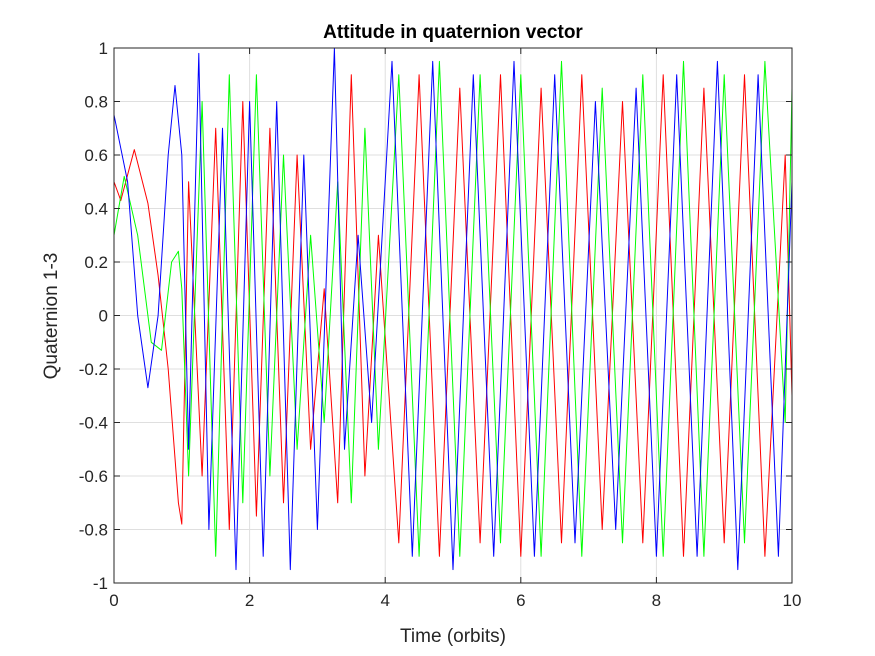 This screenshot has width=875, height=656. Describe the element at coordinates (100, 583) in the screenshot. I see `y-tick-label: -1` at that location.